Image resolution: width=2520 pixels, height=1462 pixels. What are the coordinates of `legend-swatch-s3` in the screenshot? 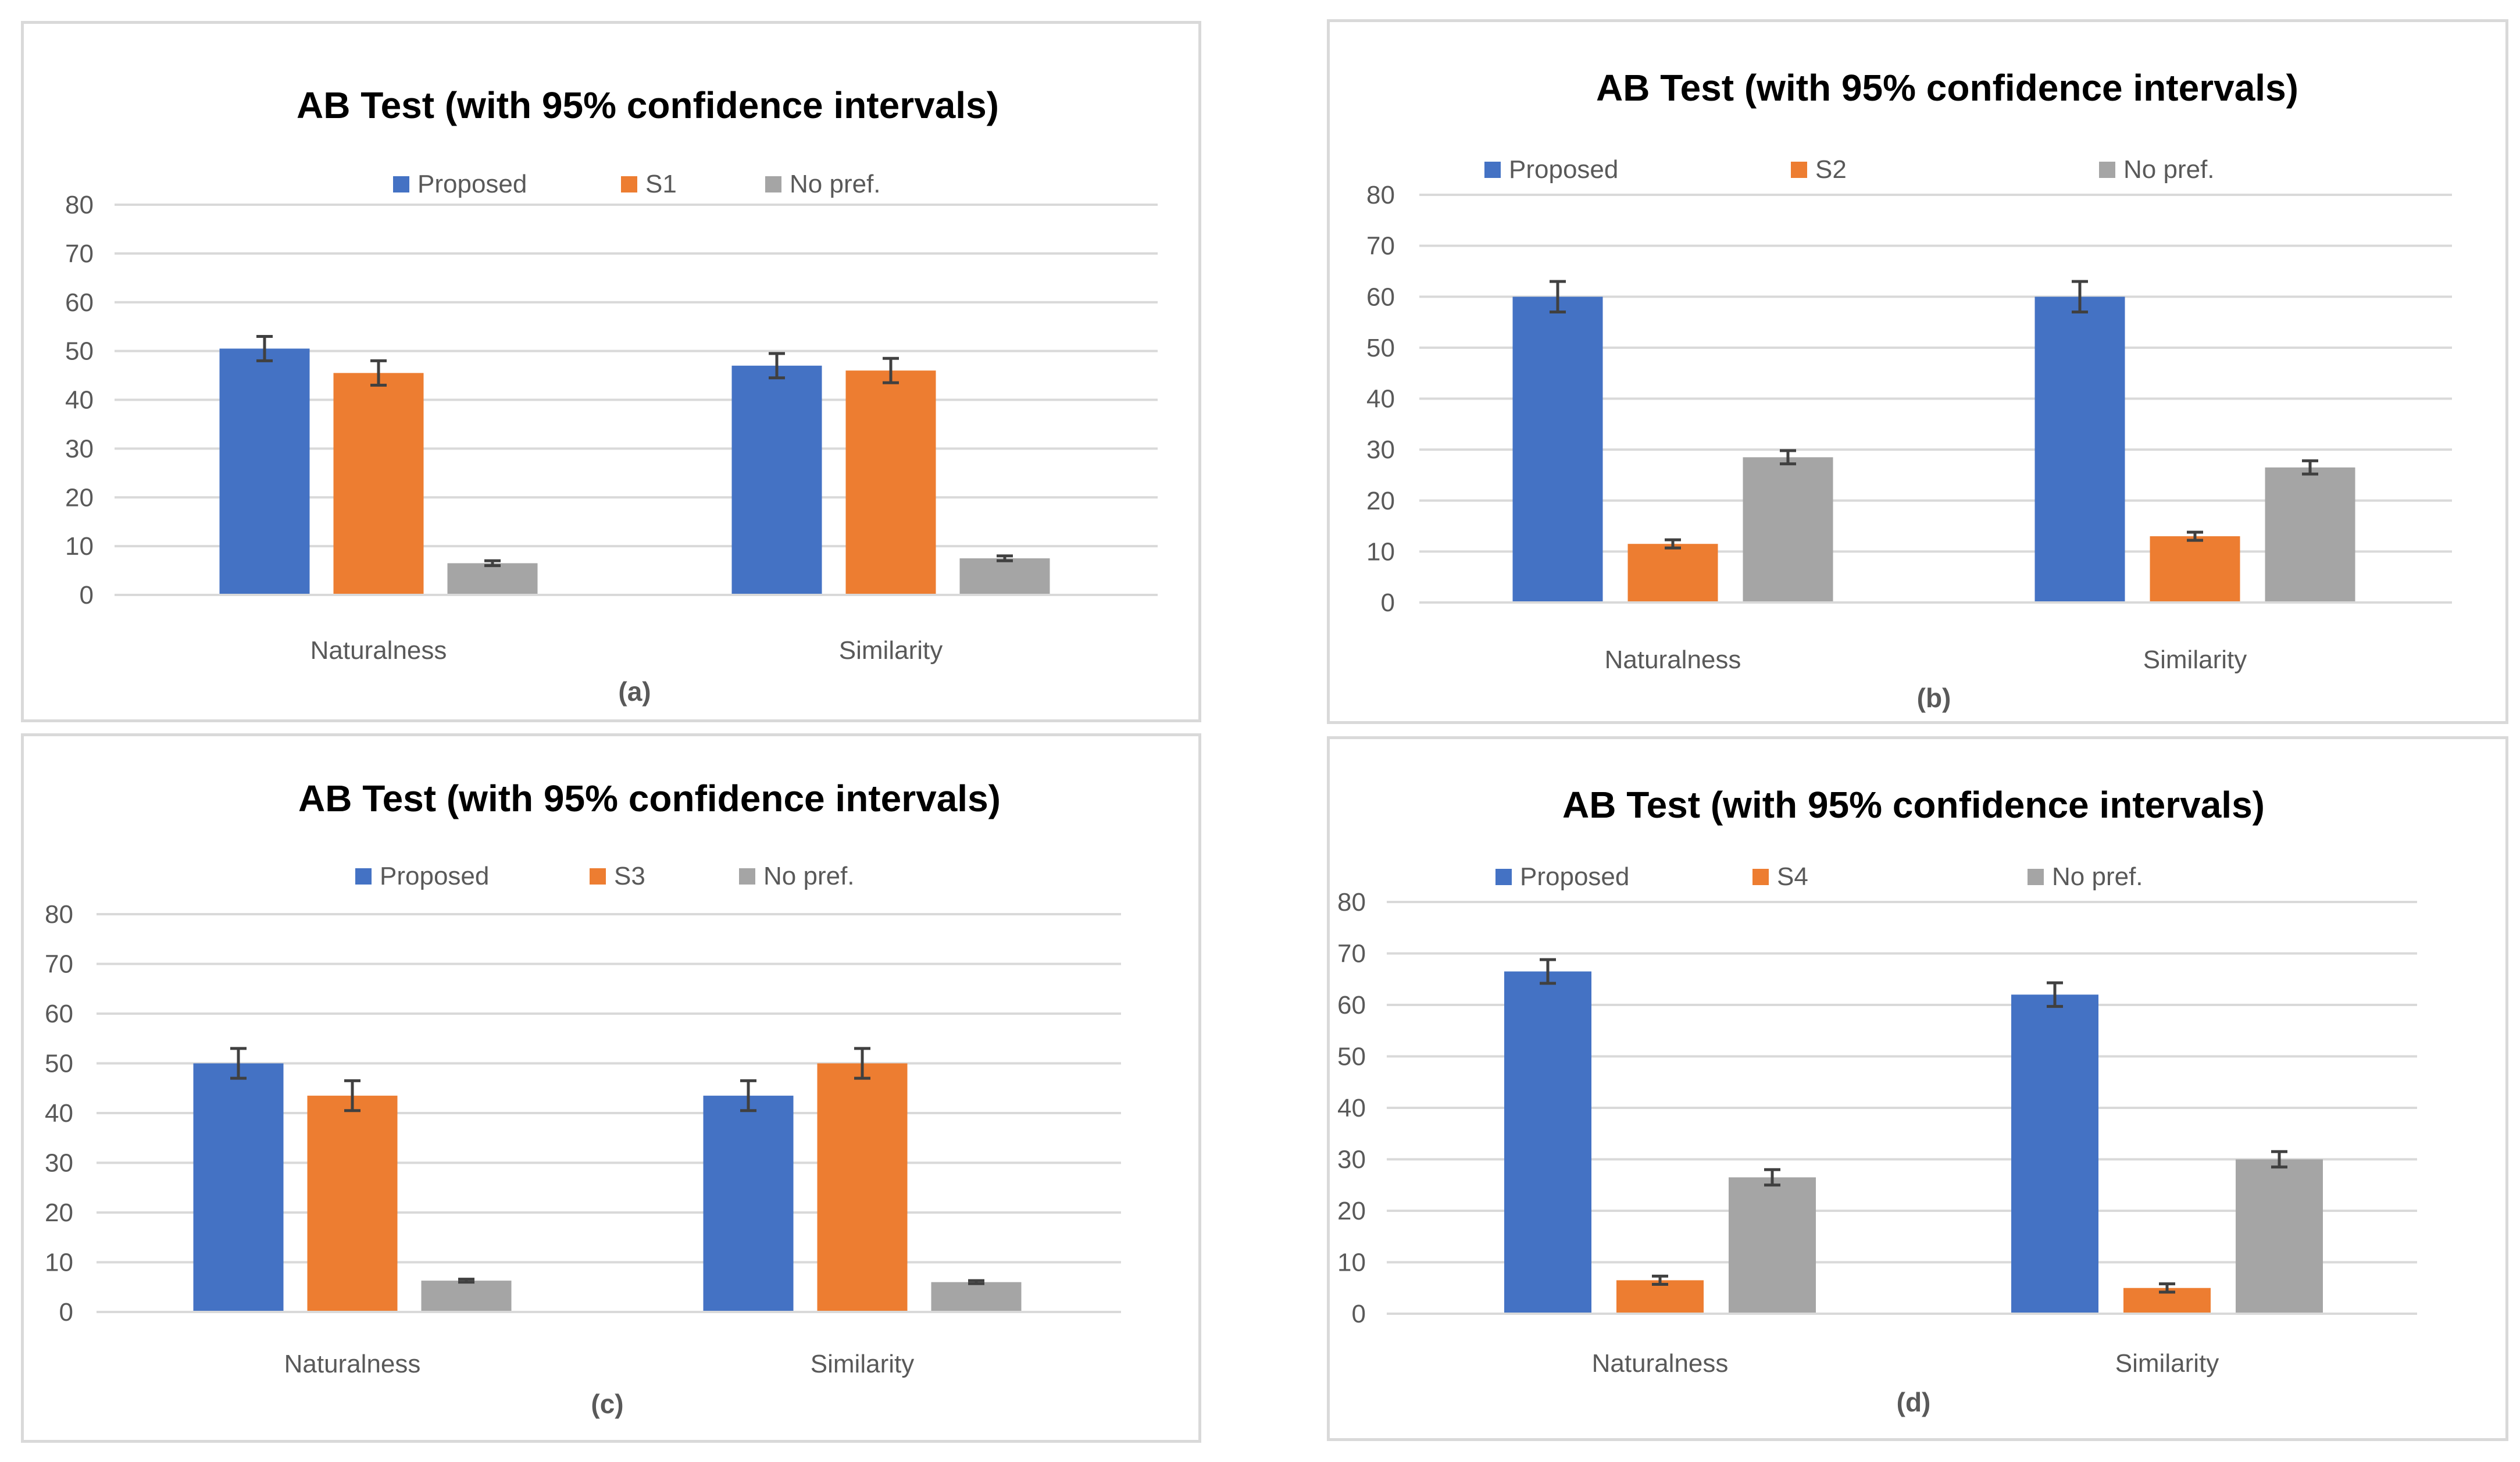 It's located at (598, 876).